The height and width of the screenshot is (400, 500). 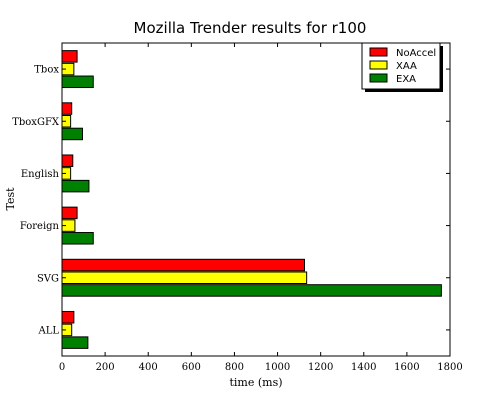 I want to click on bar-noaccel-all, so click(x=68, y=317).